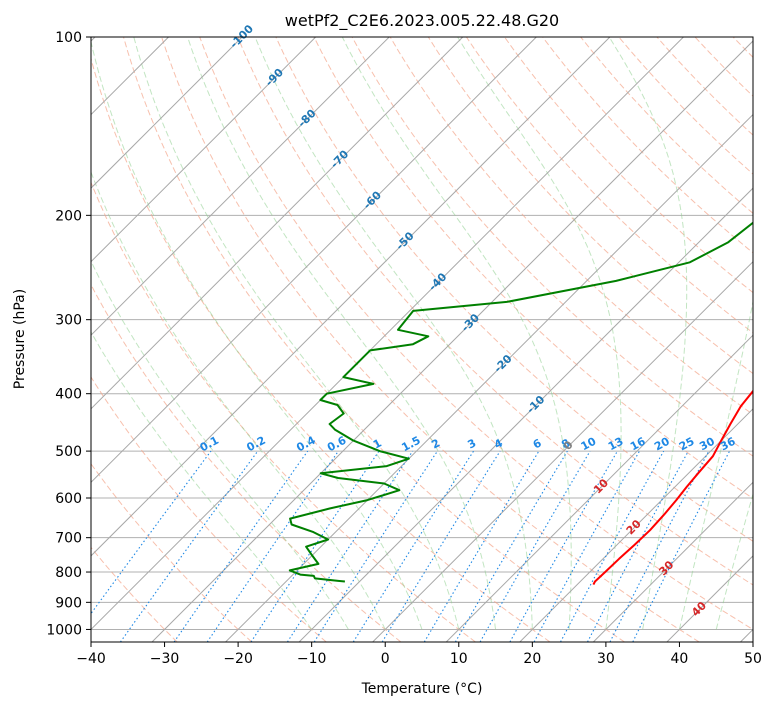 The width and height of the screenshot is (775, 708). Describe the element at coordinates (64, 630) in the screenshot. I see `y-tick-label: 1000` at that location.